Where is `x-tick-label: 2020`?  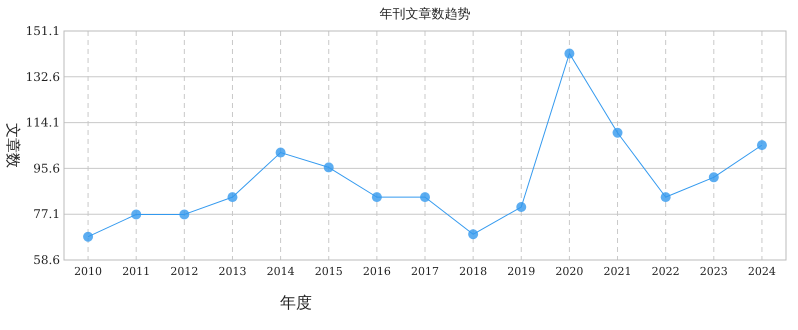
x-tick-label: 2020 is located at coordinates (569, 271).